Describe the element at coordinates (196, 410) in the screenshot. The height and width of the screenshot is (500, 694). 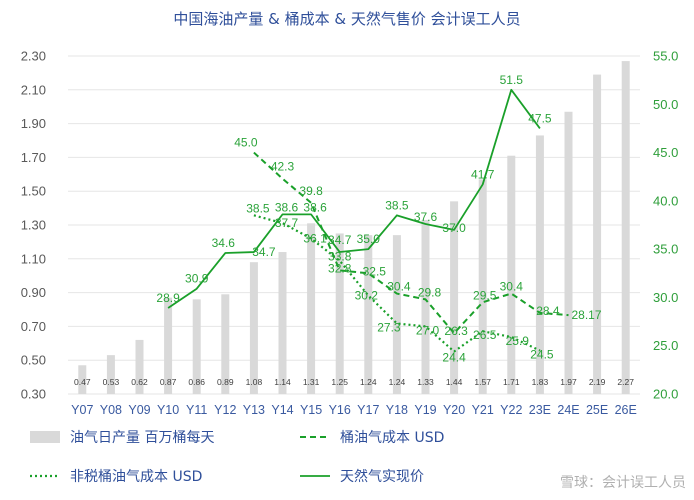
I see `x-tick-label: Y11` at that location.